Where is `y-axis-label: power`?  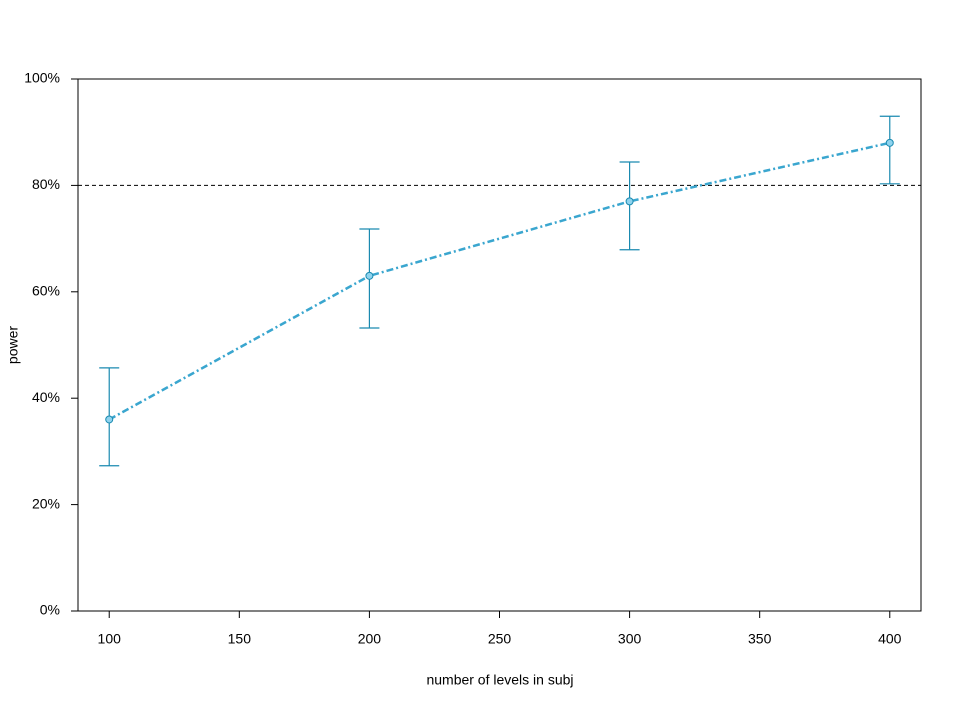
y-axis-label: power is located at coordinates (13, 345).